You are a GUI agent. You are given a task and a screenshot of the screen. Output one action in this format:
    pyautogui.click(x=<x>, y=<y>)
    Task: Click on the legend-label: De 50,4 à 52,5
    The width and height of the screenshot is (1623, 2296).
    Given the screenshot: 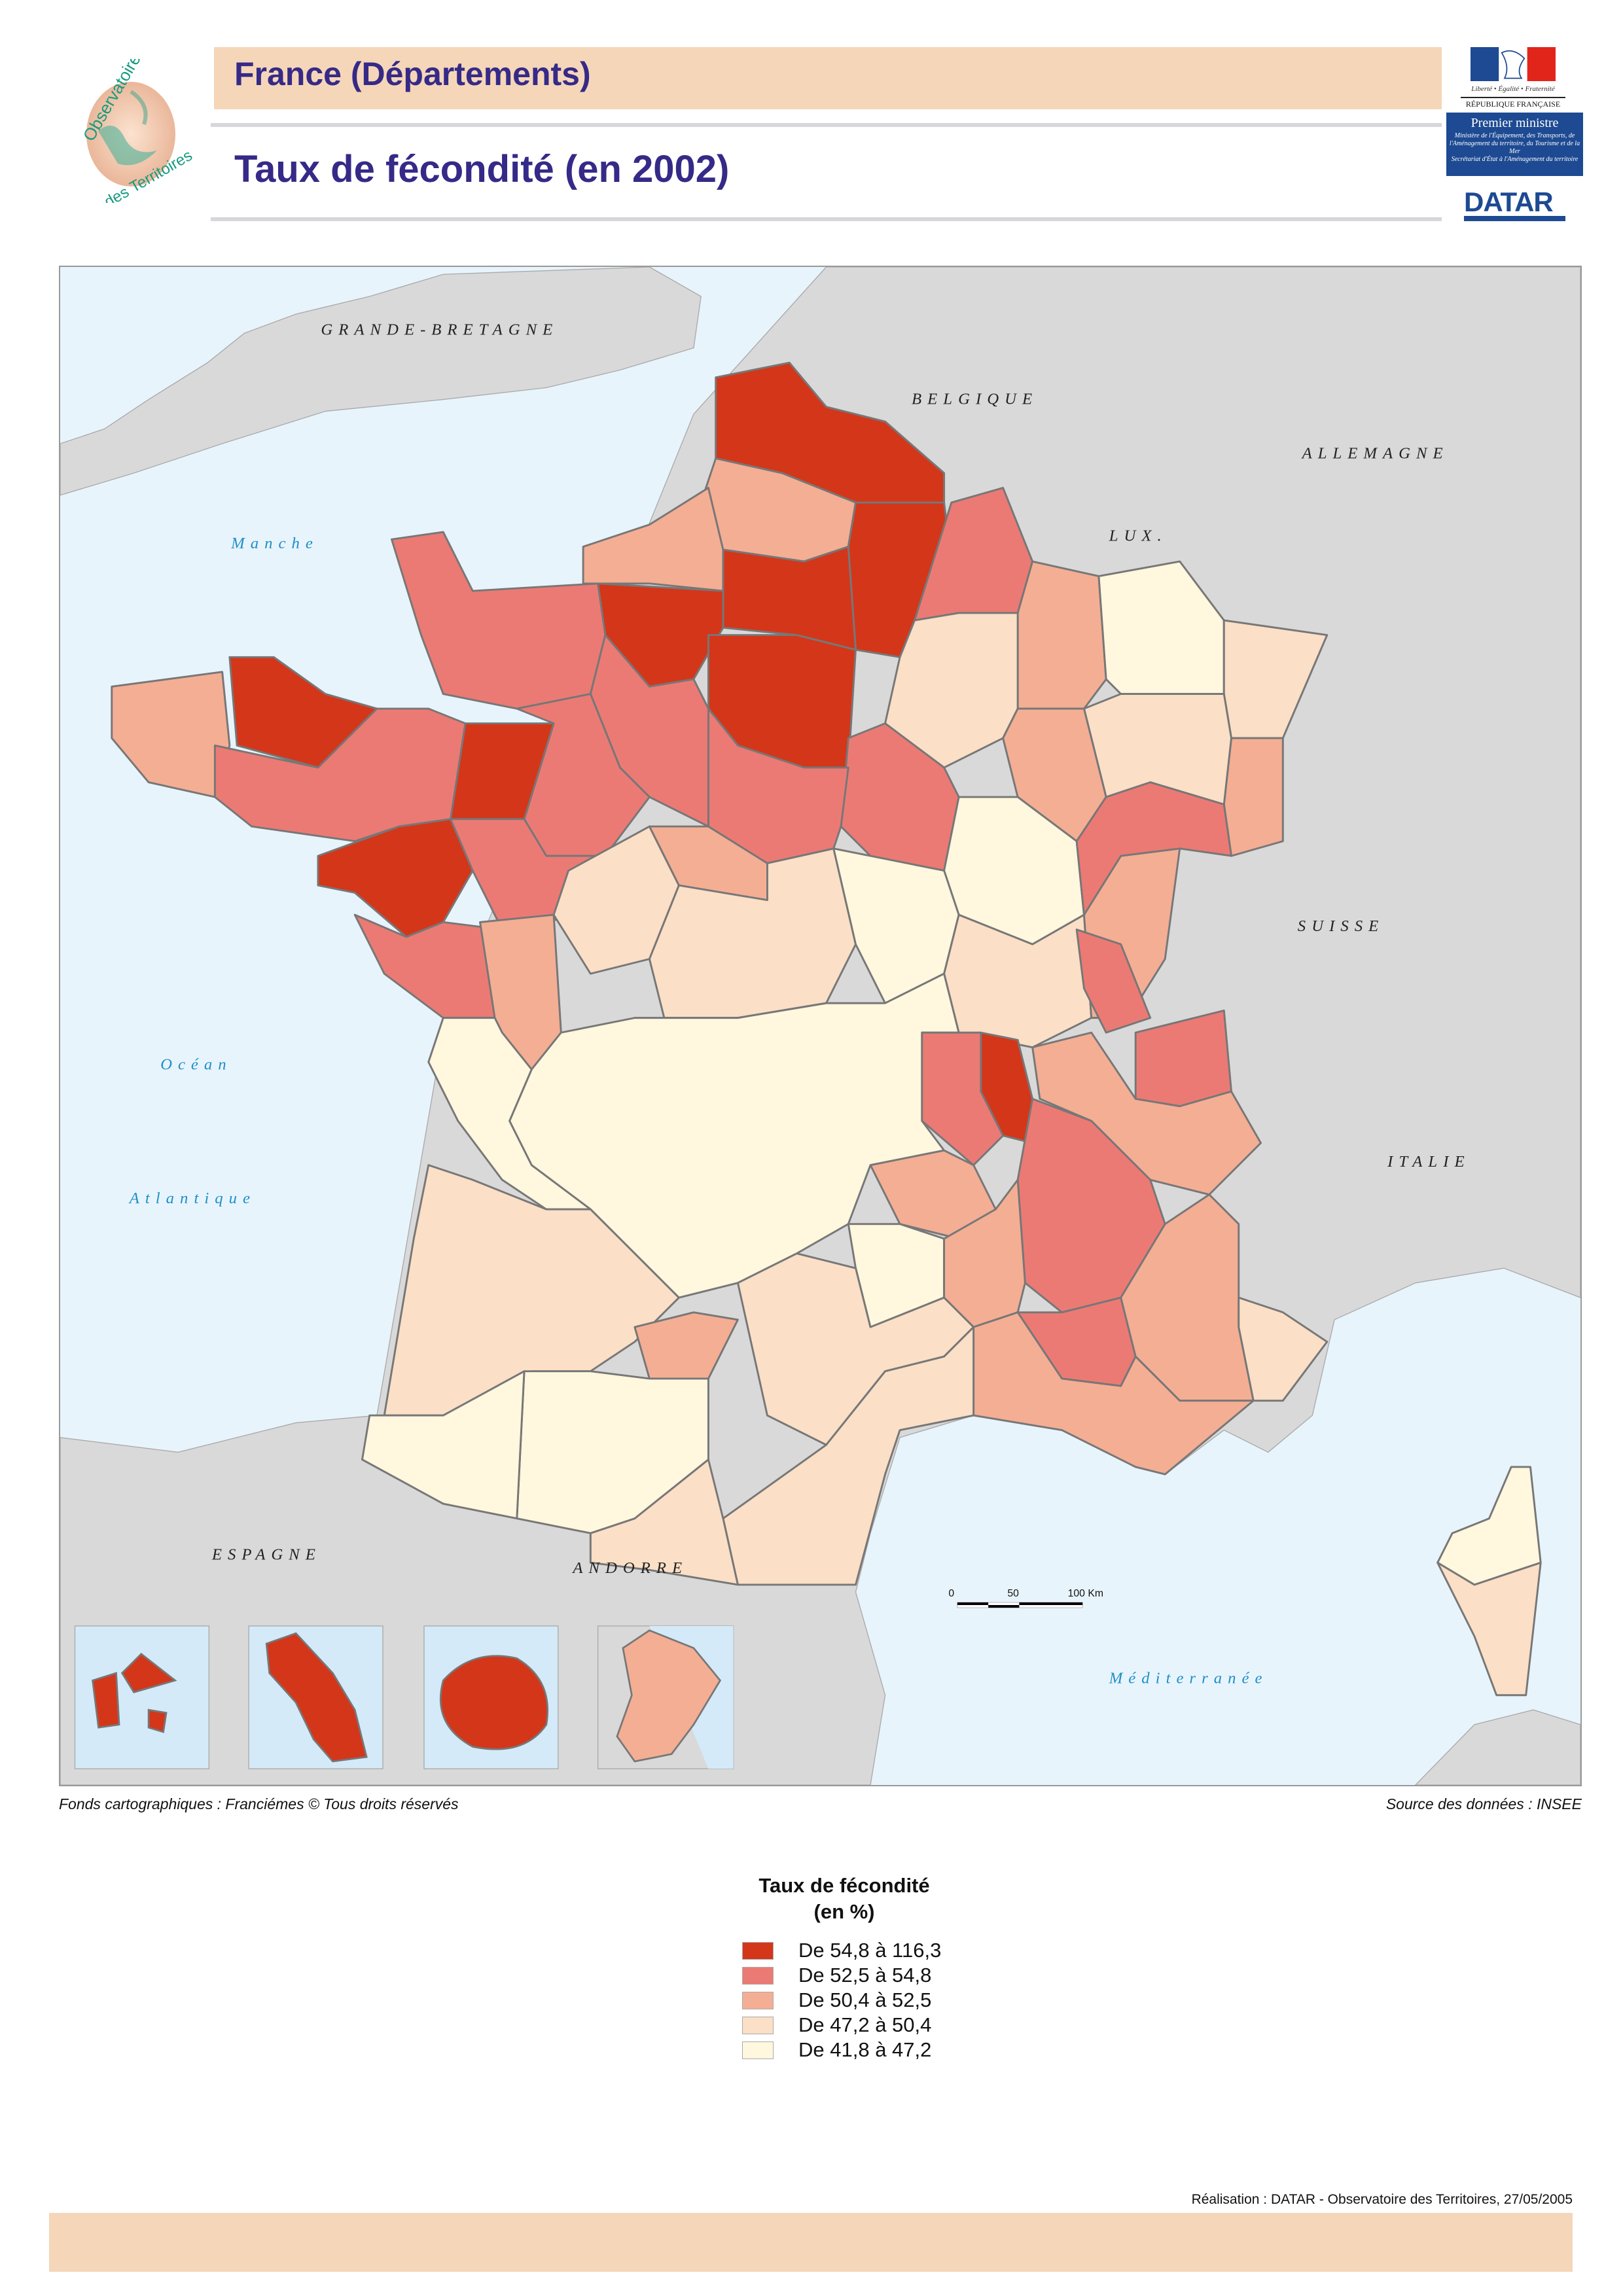 What is the action you would take?
    pyautogui.click(x=865, y=2000)
    